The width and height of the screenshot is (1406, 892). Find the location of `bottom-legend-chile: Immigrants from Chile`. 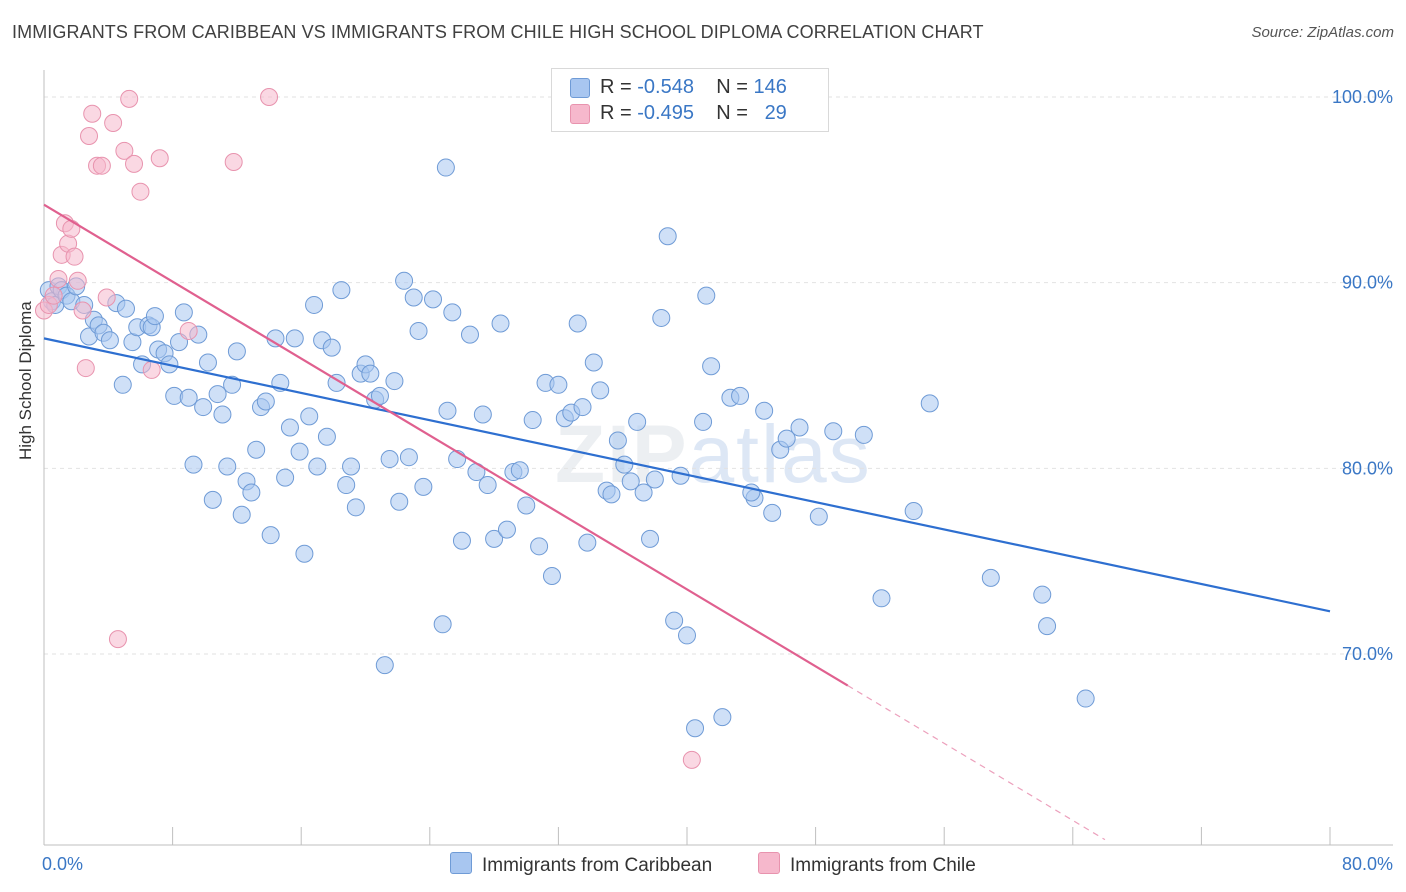

bottom-legend-chile: Immigrants from Chile is located at coordinates (867, 864).